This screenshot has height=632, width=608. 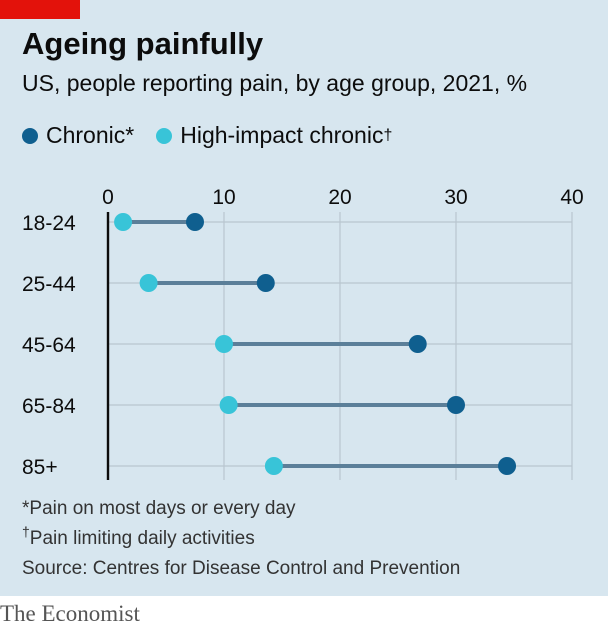 I want to click on footnote-high-impact: †Pain limiting daily activities, so click(x=241, y=539).